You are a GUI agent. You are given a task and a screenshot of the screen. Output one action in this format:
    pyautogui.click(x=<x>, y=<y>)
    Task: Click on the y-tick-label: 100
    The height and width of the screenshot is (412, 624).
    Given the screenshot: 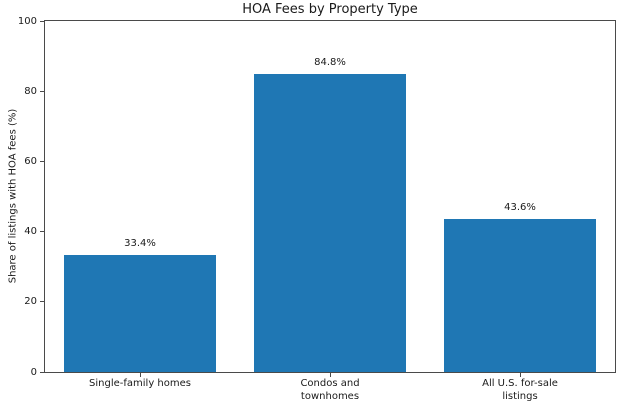 What is the action you would take?
    pyautogui.click(x=27, y=21)
    